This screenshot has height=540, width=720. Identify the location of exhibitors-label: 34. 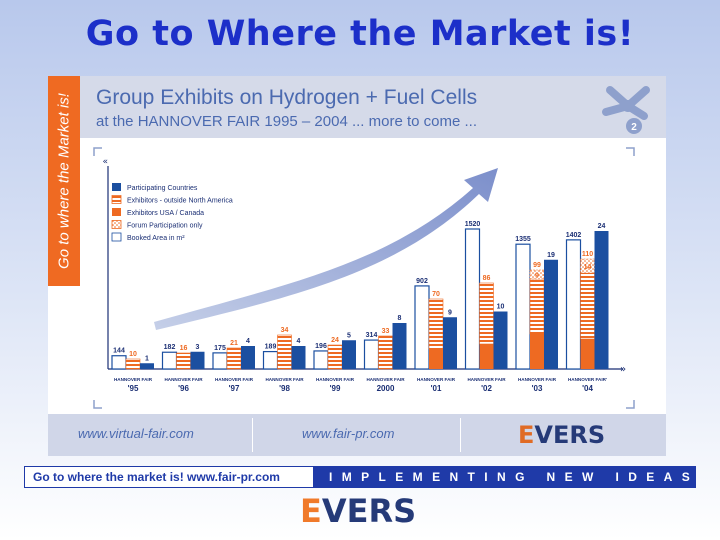
(285, 330).